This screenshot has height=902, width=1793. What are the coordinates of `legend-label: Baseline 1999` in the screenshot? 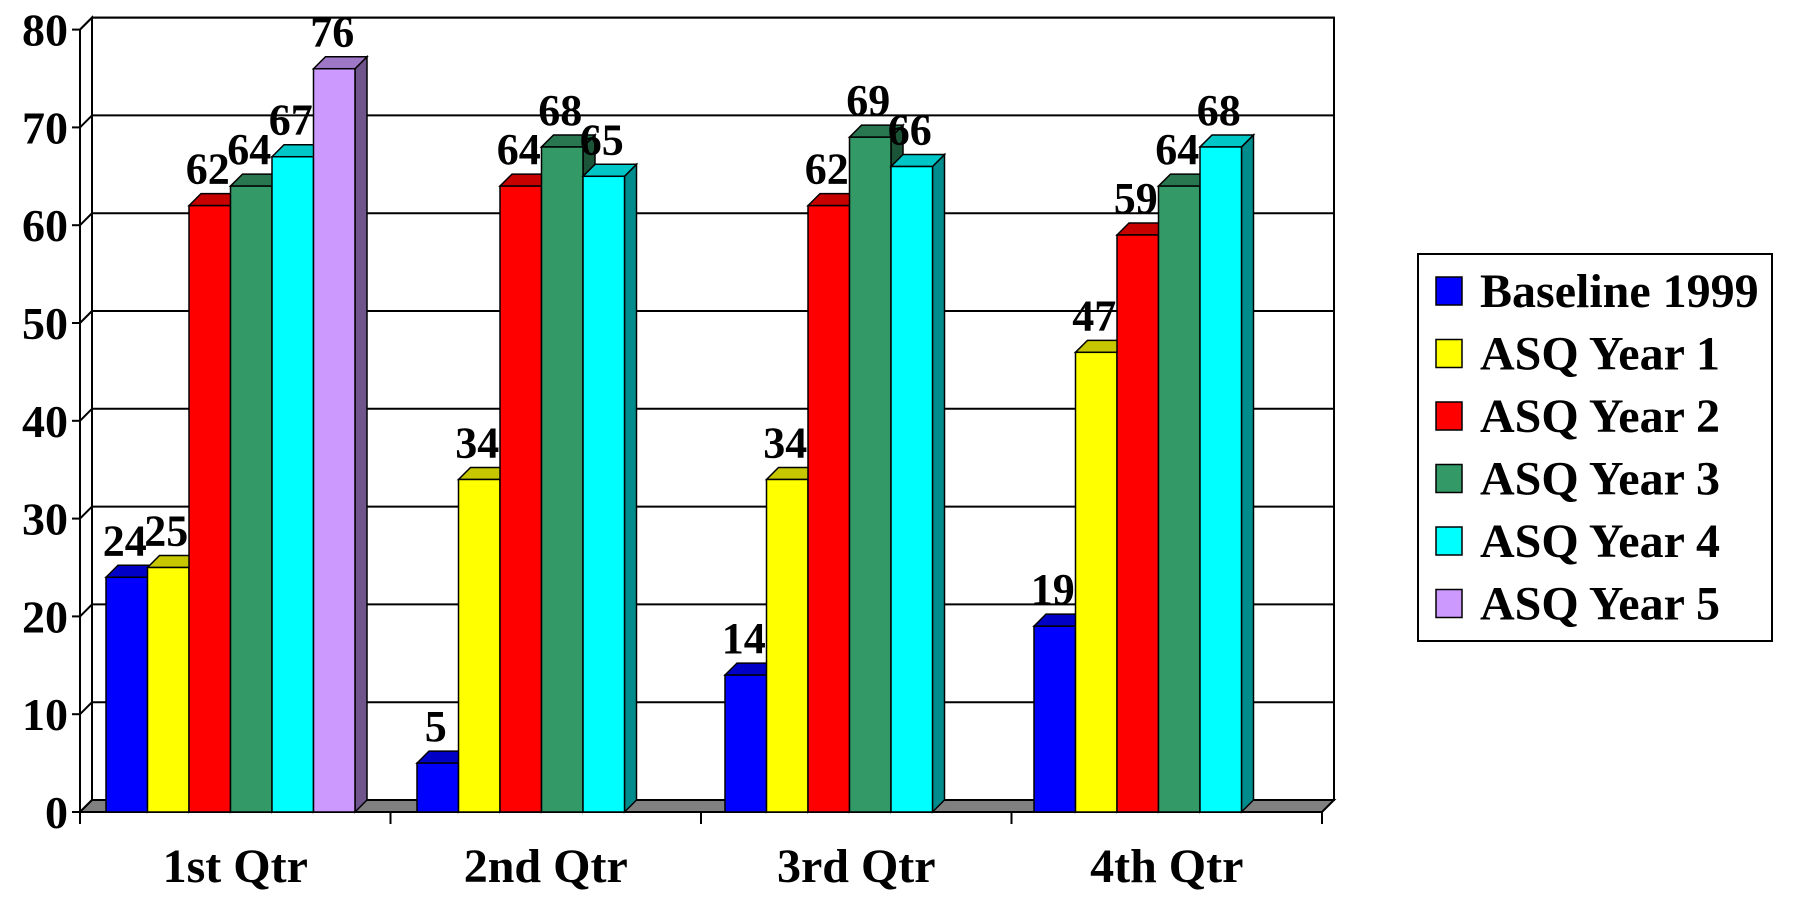 It's located at (1619, 291).